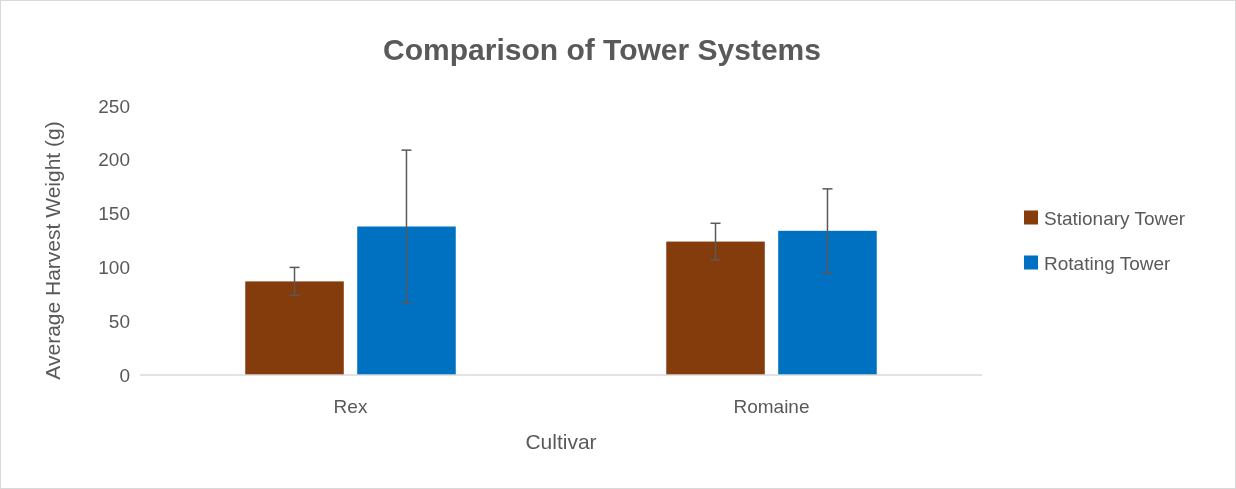  I want to click on x-tick-label: Rex, so click(350, 406).